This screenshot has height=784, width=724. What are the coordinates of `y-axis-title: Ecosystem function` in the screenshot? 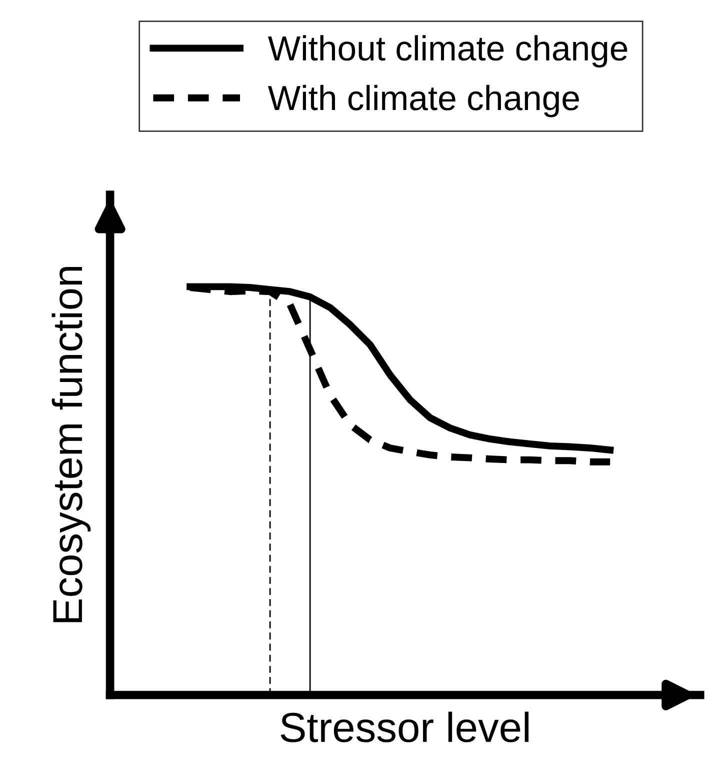 It's located at (71, 444).